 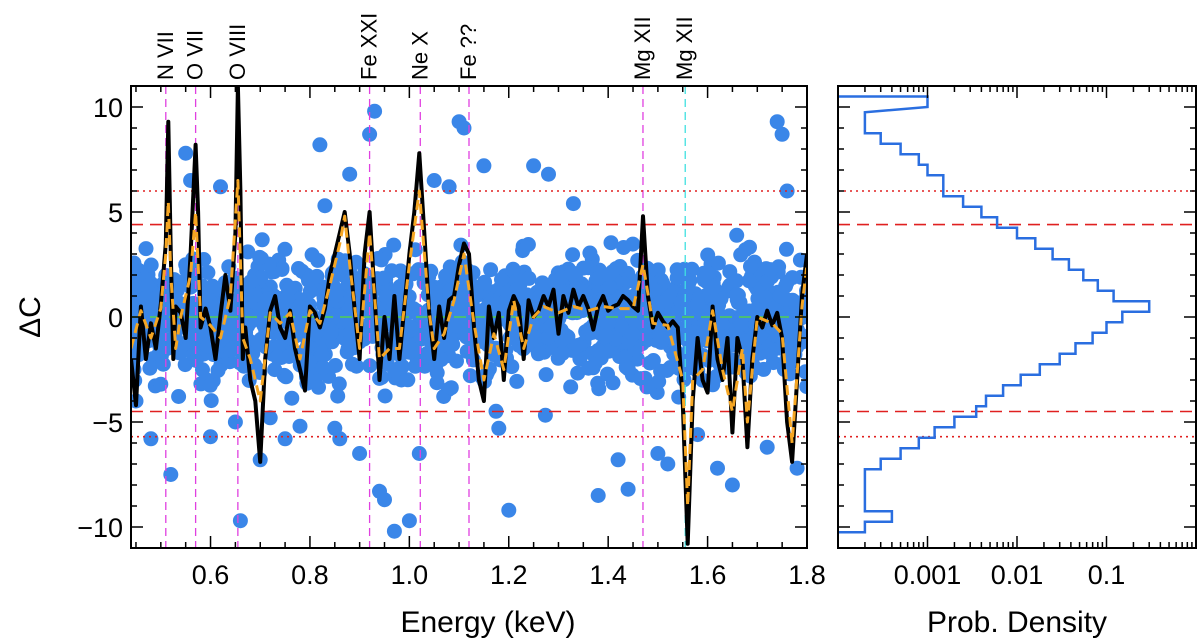 I want to click on line-label: O VIII, so click(x=237, y=52).